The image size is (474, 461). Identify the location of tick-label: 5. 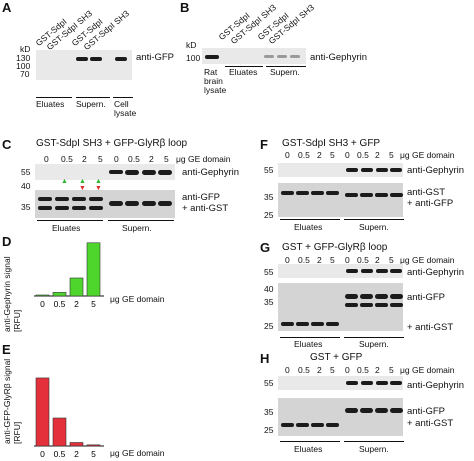
(93, 303).